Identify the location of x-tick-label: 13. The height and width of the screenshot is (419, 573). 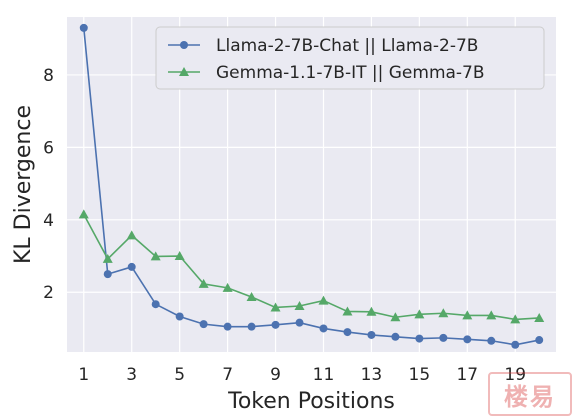
(372, 375).